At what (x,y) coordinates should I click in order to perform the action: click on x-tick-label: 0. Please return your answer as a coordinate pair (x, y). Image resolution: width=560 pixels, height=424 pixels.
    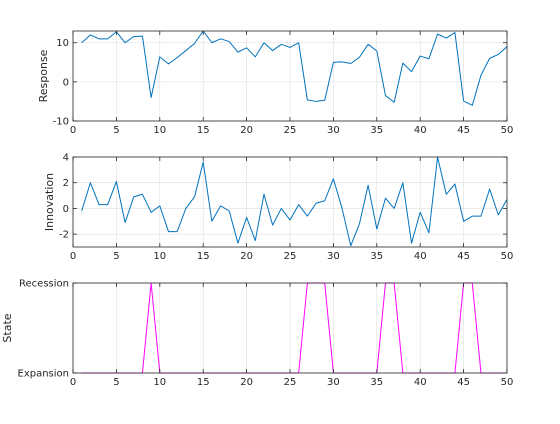
    Looking at the image, I should click on (73, 256).